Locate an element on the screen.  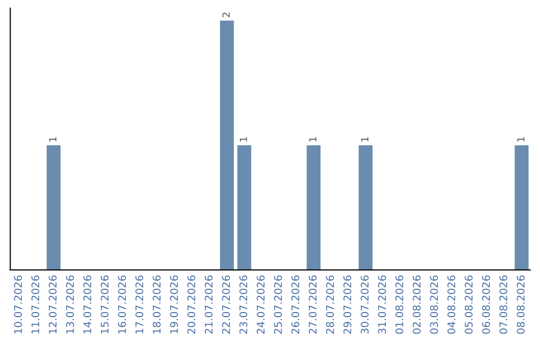
x-tick-label: 17.07.2026 is located at coordinates (139, 304).